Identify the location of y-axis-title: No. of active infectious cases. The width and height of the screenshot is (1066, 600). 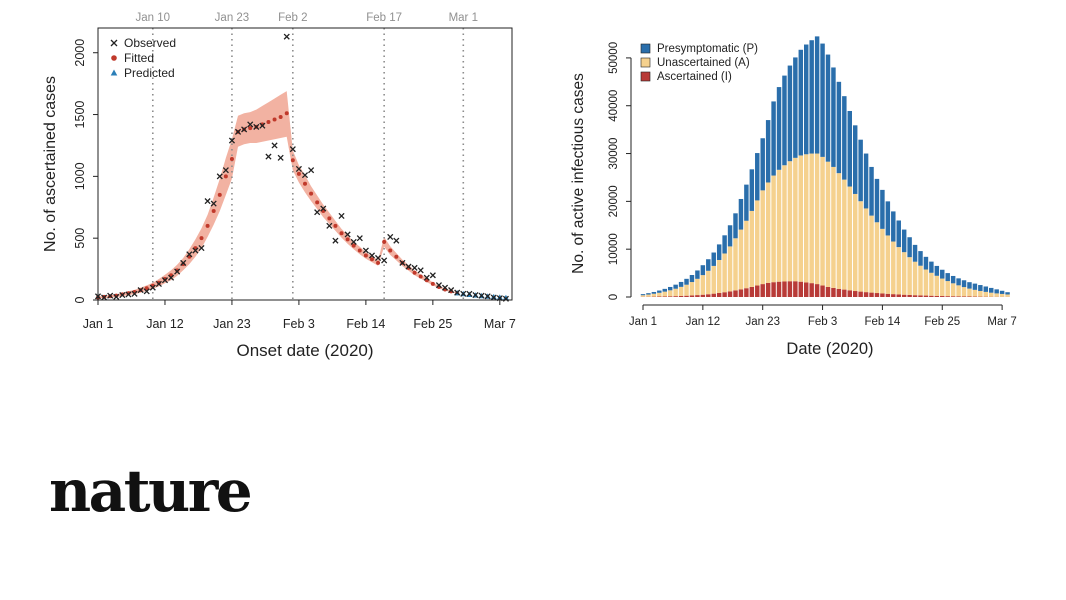
(578, 173).